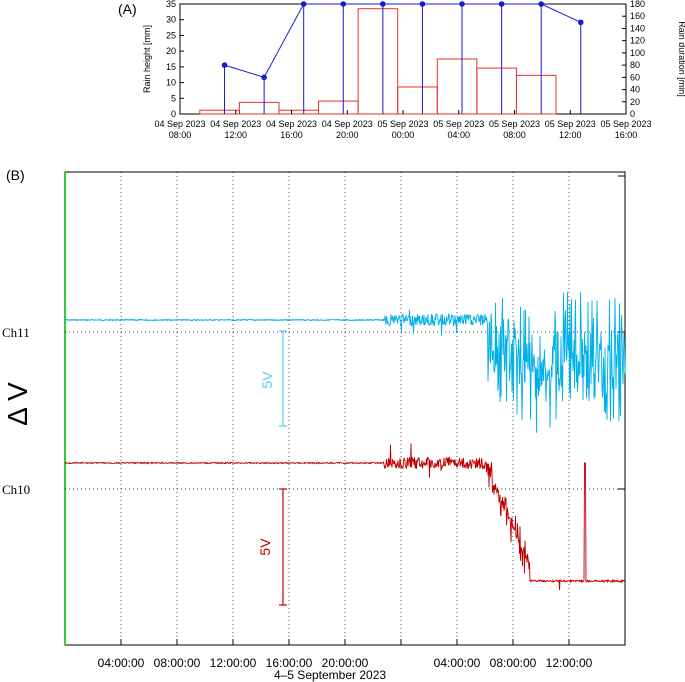 This screenshot has height=682, width=685. What do you see at coordinates (15, 175) in the screenshot?
I see `panel-label-b: (B)` at bounding box center [15, 175].